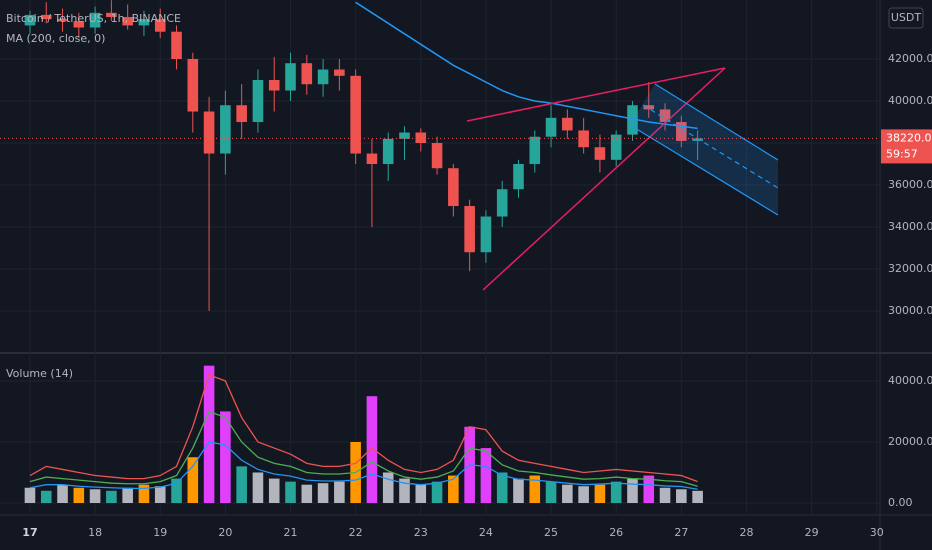 The height and width of the screenshot is (550, 932). Describe the element at coordinates (910, 100) in the screenshot. I see `y-tick-label: 40000.00` at that location.